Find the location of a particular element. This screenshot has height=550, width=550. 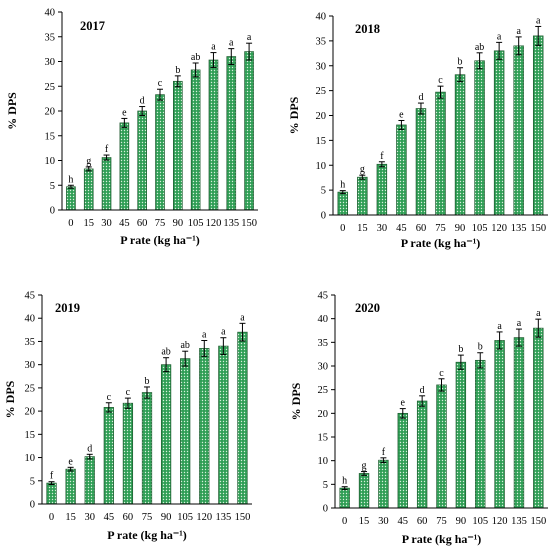

x-tick-label: 30 is located at coordinates (89, 517).